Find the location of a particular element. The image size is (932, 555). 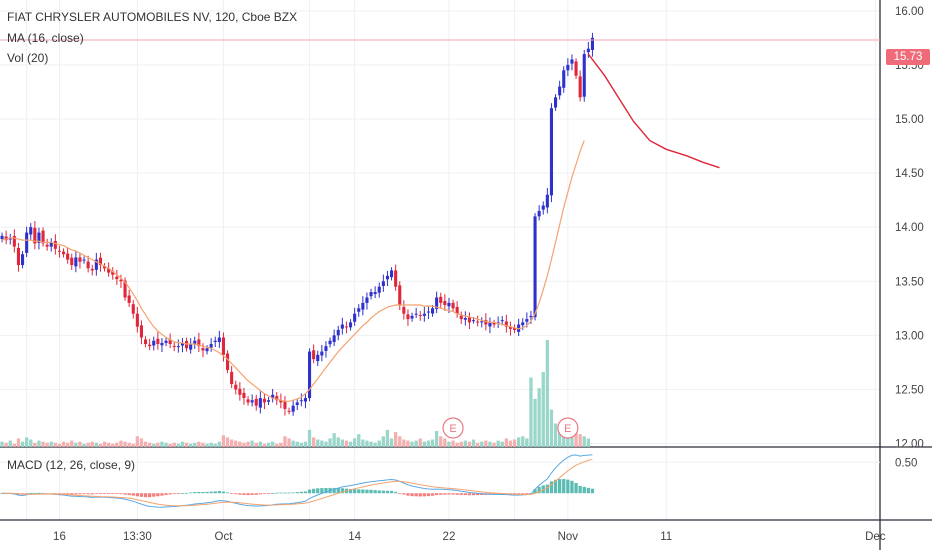

price-axis-label: 14.50 is located at coordinates (909, 174).